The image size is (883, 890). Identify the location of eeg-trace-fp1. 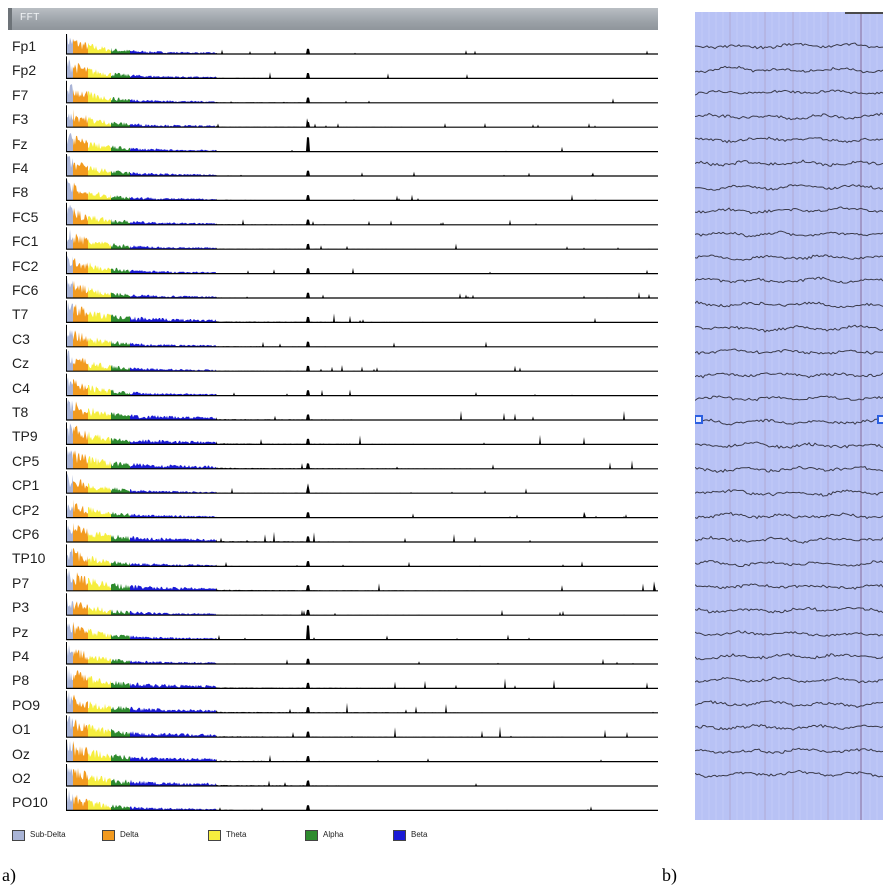
(789, 46).